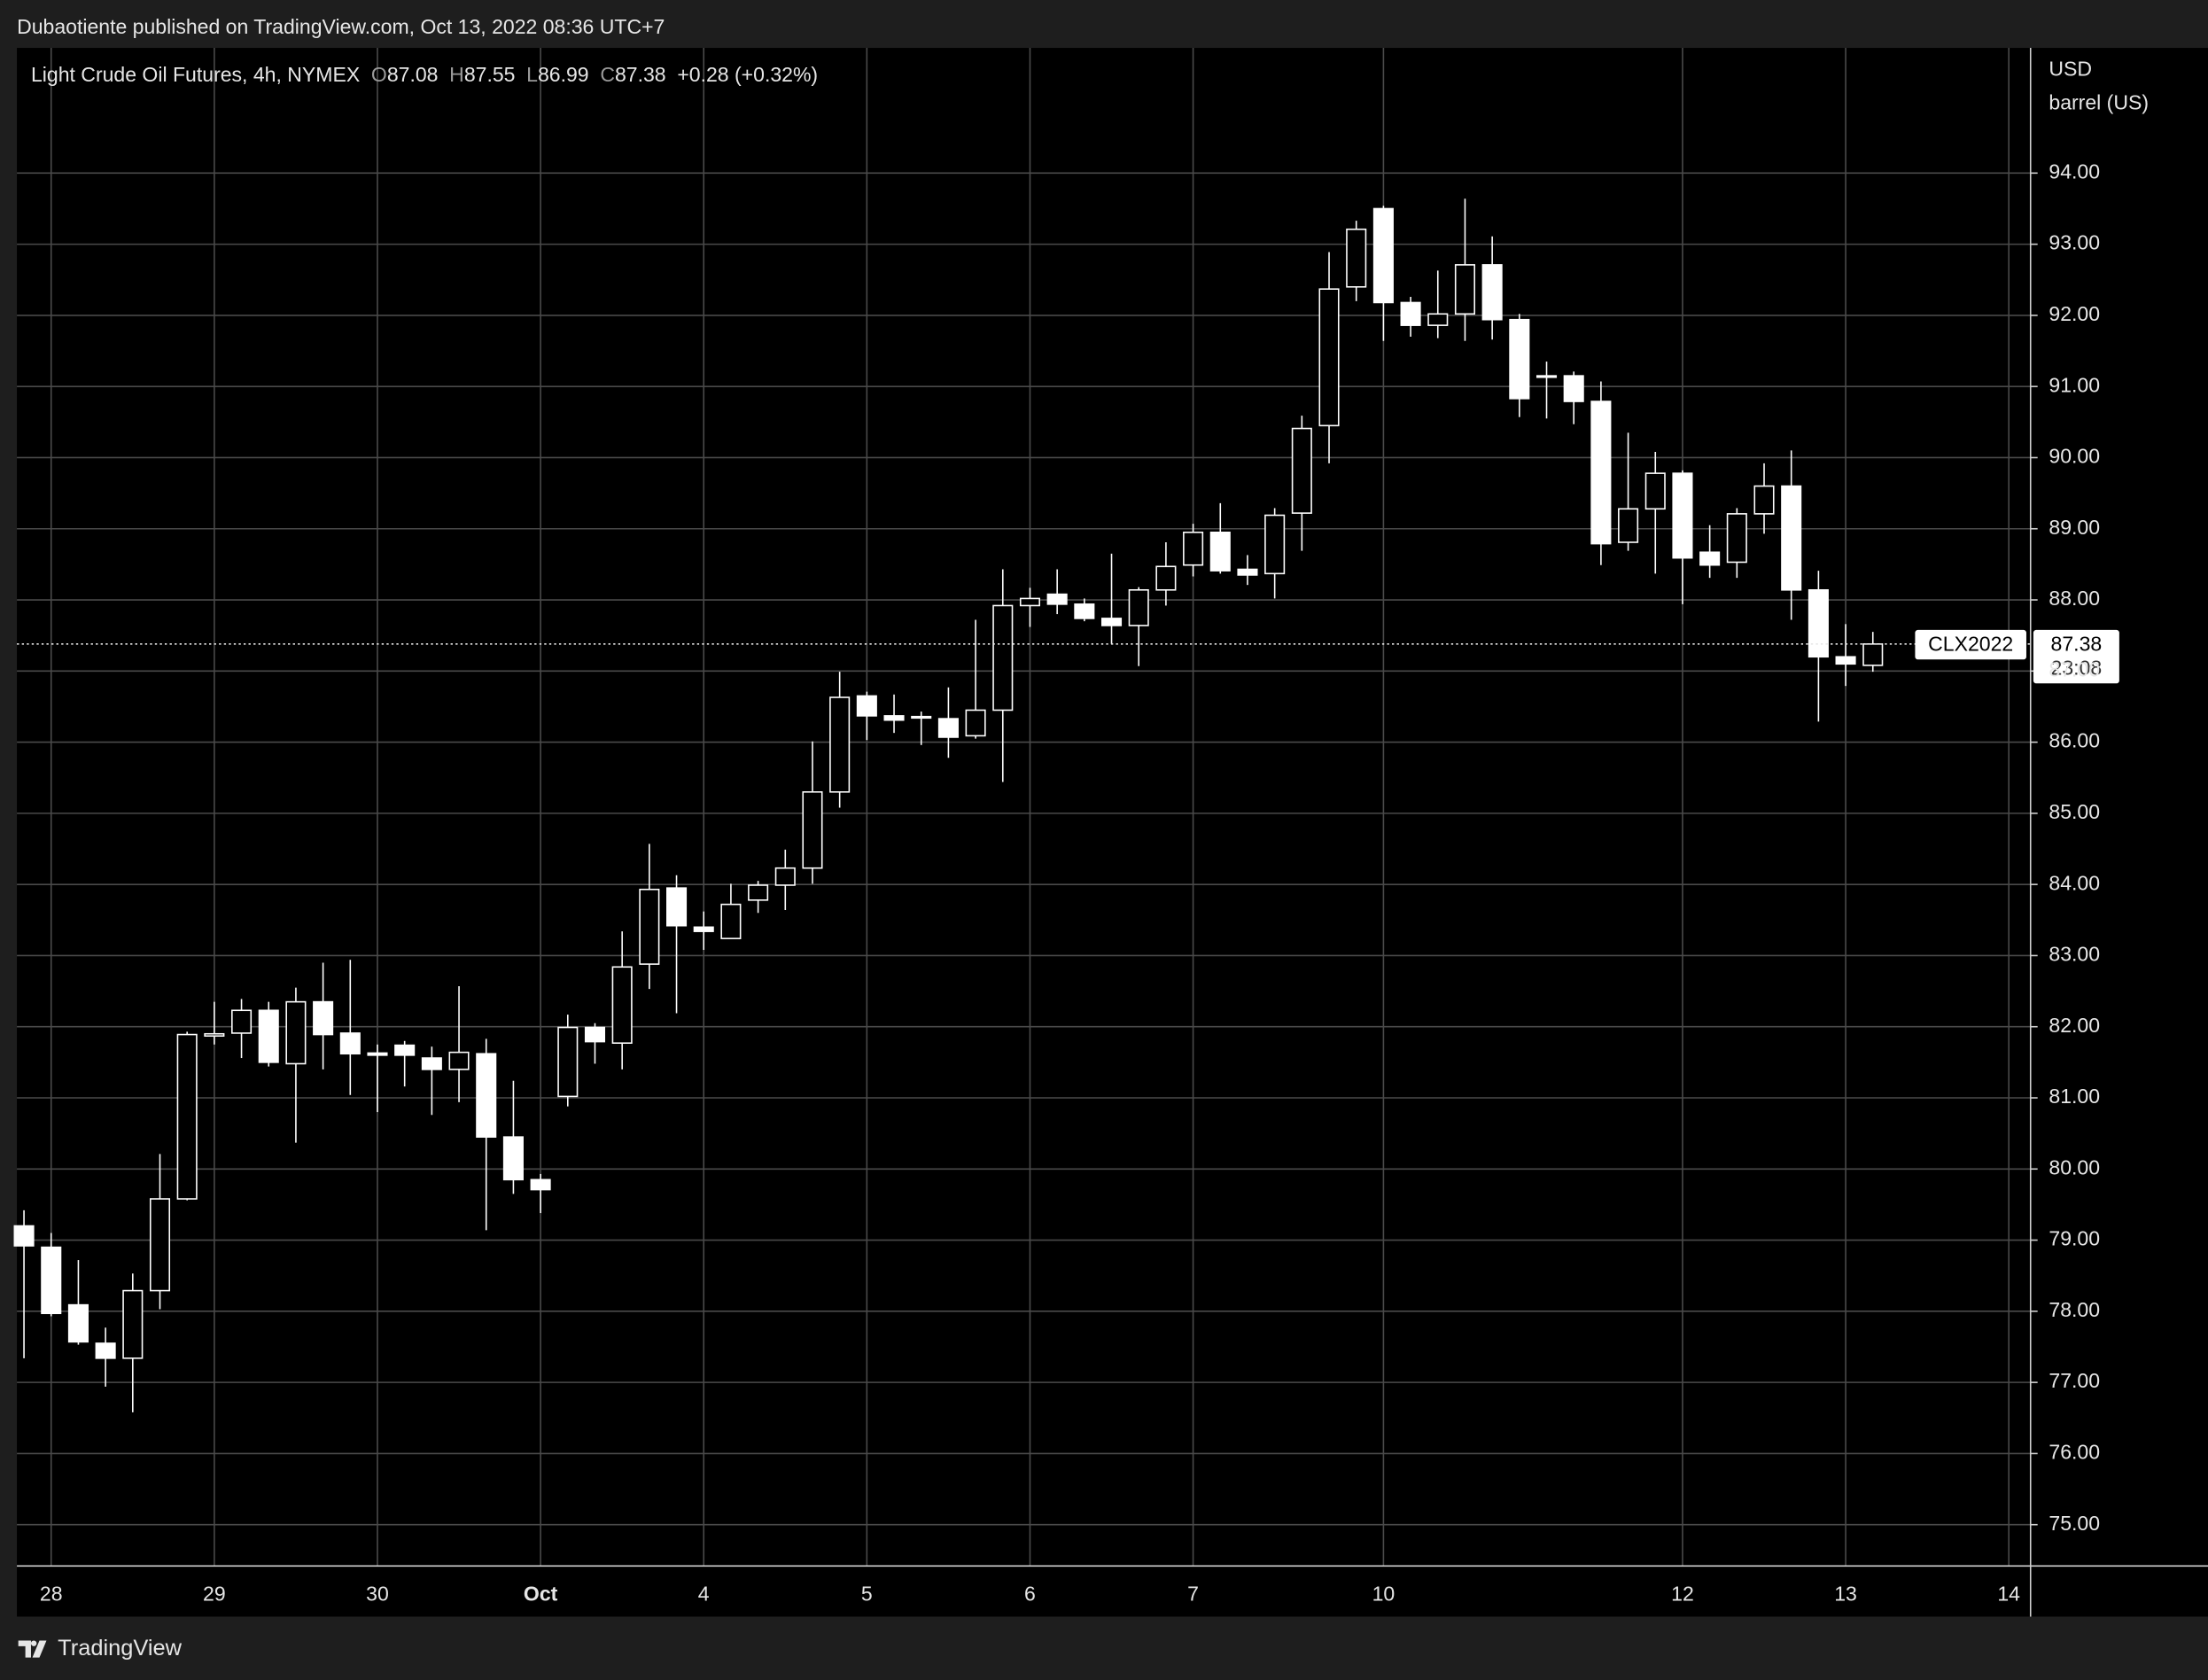 The height and width of the screenshot is (1680, 2208). What do you see at coordinates (2074, 1380) in the screenshot?
I see `y-tick-label: 77.00` at bounding box center [2074, 1380].